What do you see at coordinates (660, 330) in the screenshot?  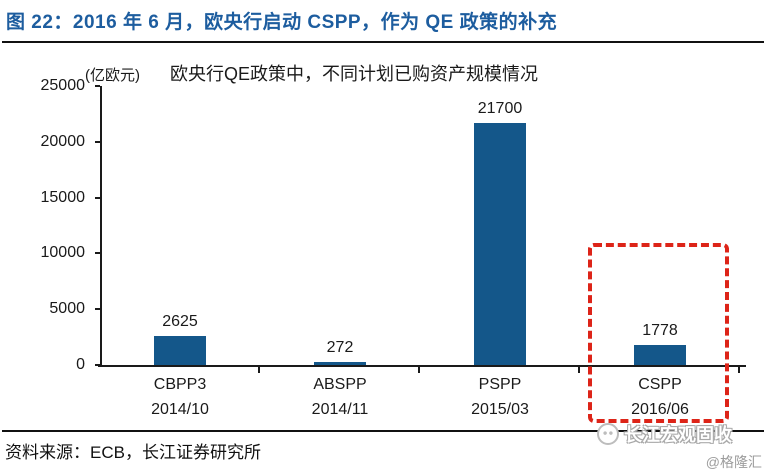 I see `bar-value-label: 1778` at bounding box center [660, 330].